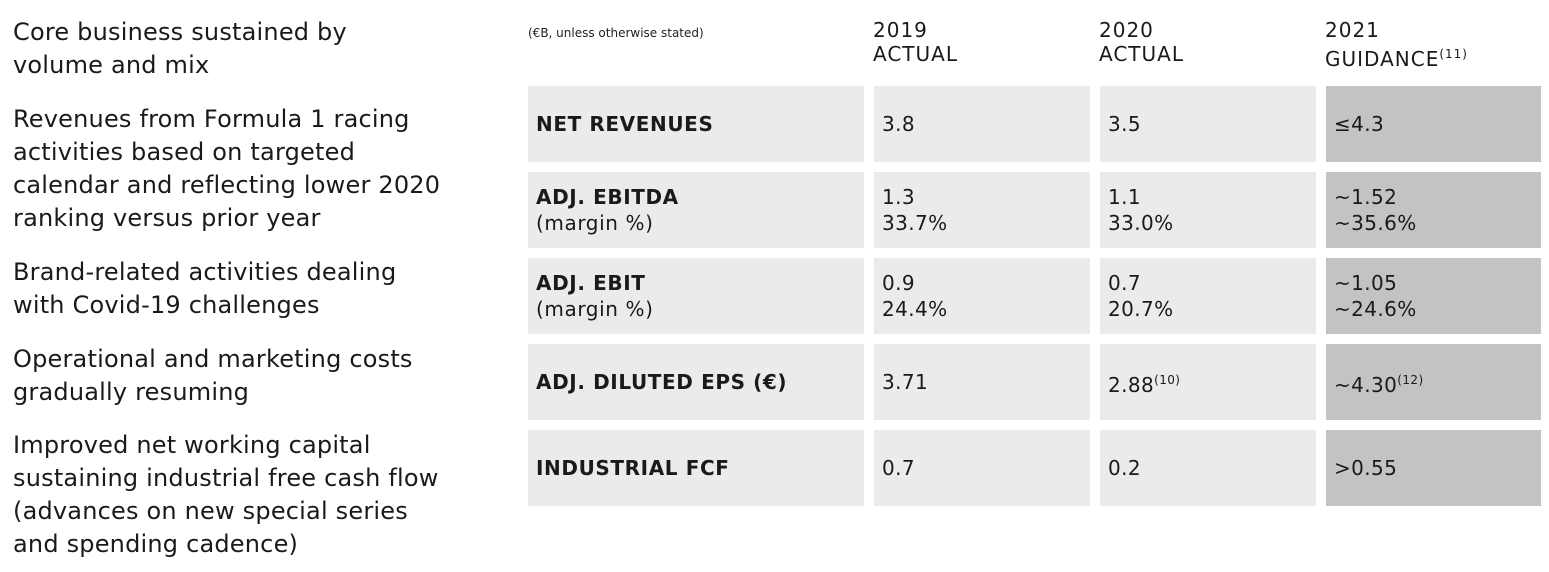 This screenshot has width=1549, height=572. Describe the element at coordinates (915, 309) in the screenshot. I see `margin-value: 24.4%` at that location.